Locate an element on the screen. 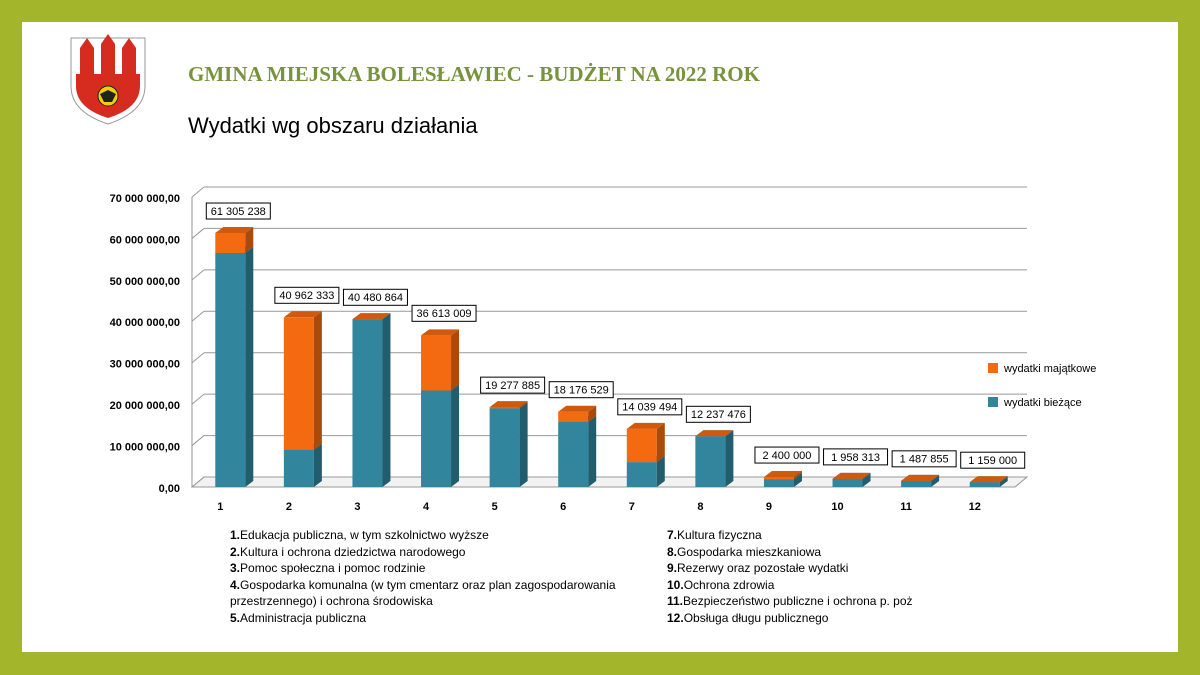 This screenshot has height=675, width=1200. x-tick-label: 5 is located at coordinates (495, 507).